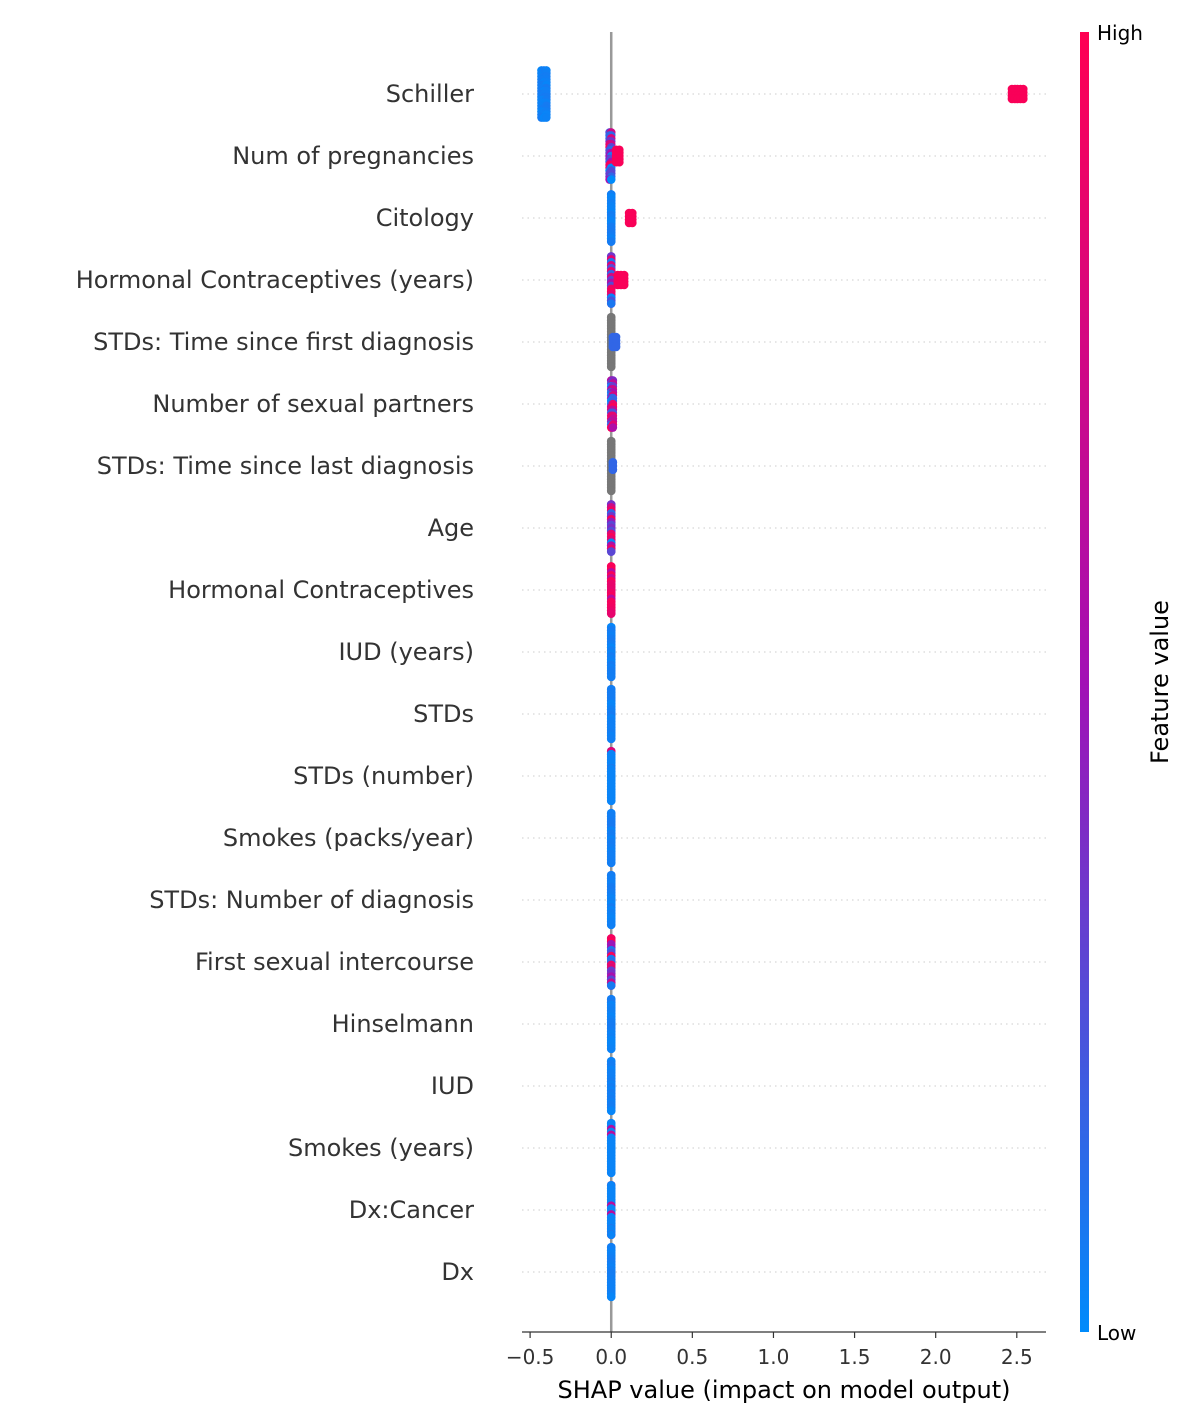  I want to click on colorbar-low-label: Low, so click(1116, 1333).